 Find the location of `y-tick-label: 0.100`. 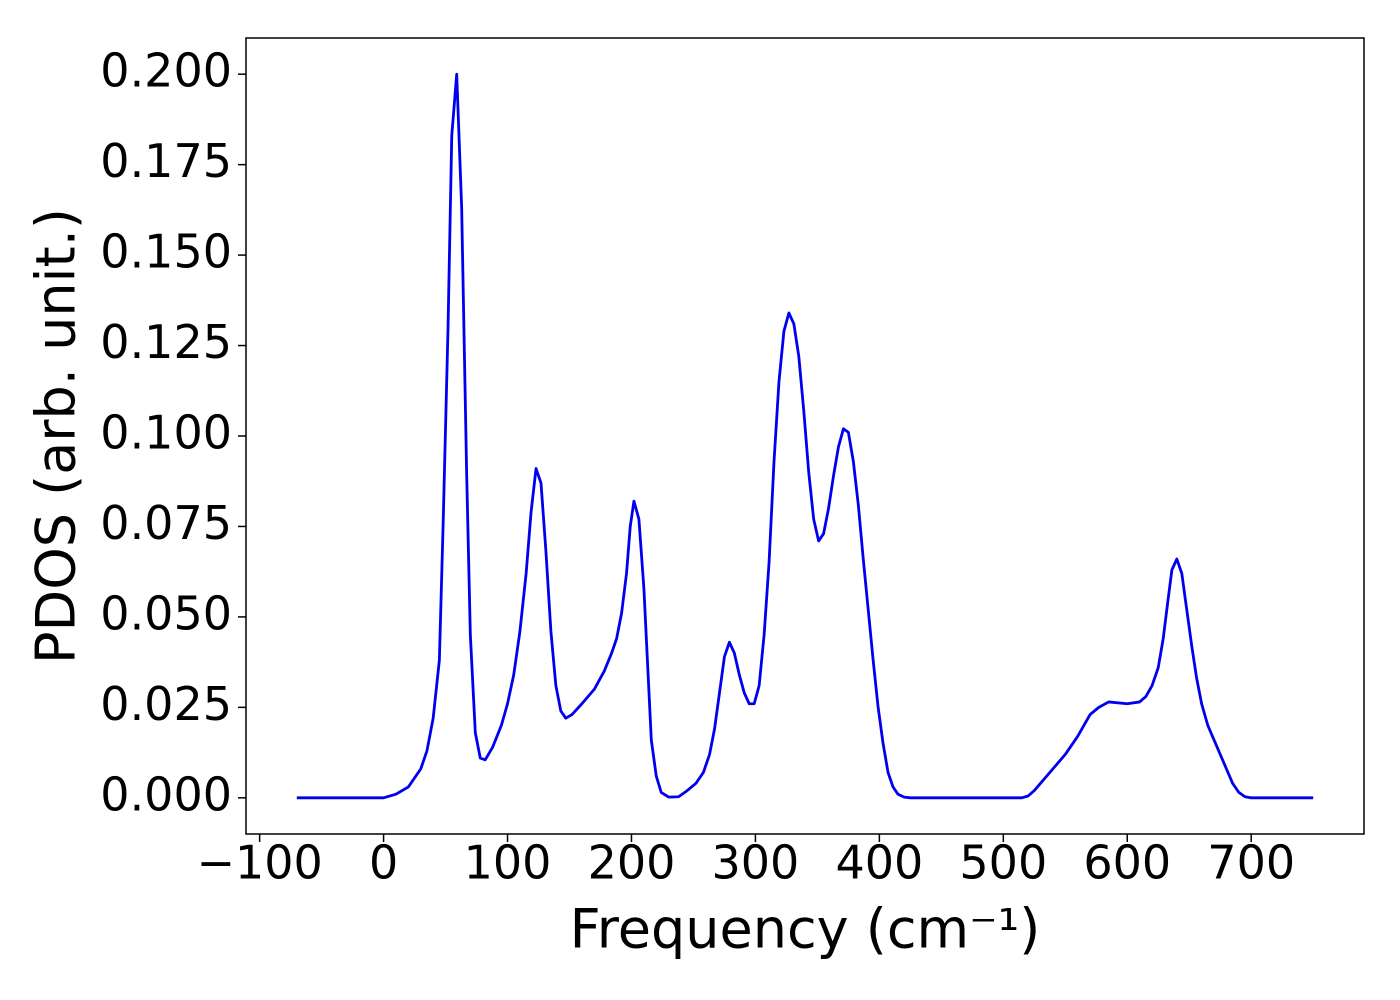

y-tick-label: 0.100 is located at coordinates (166, 433).